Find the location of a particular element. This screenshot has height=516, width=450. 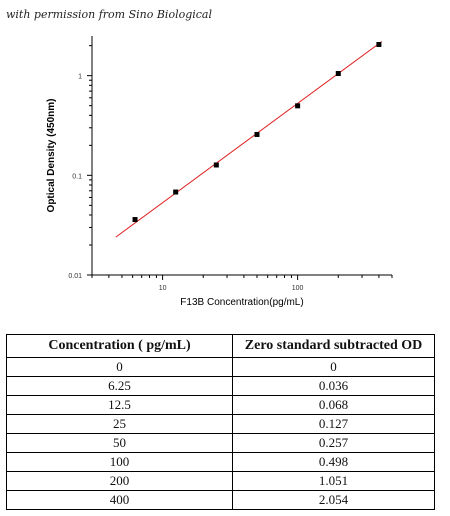

x-tick-label: 100 is located at coordinates (298, 288).